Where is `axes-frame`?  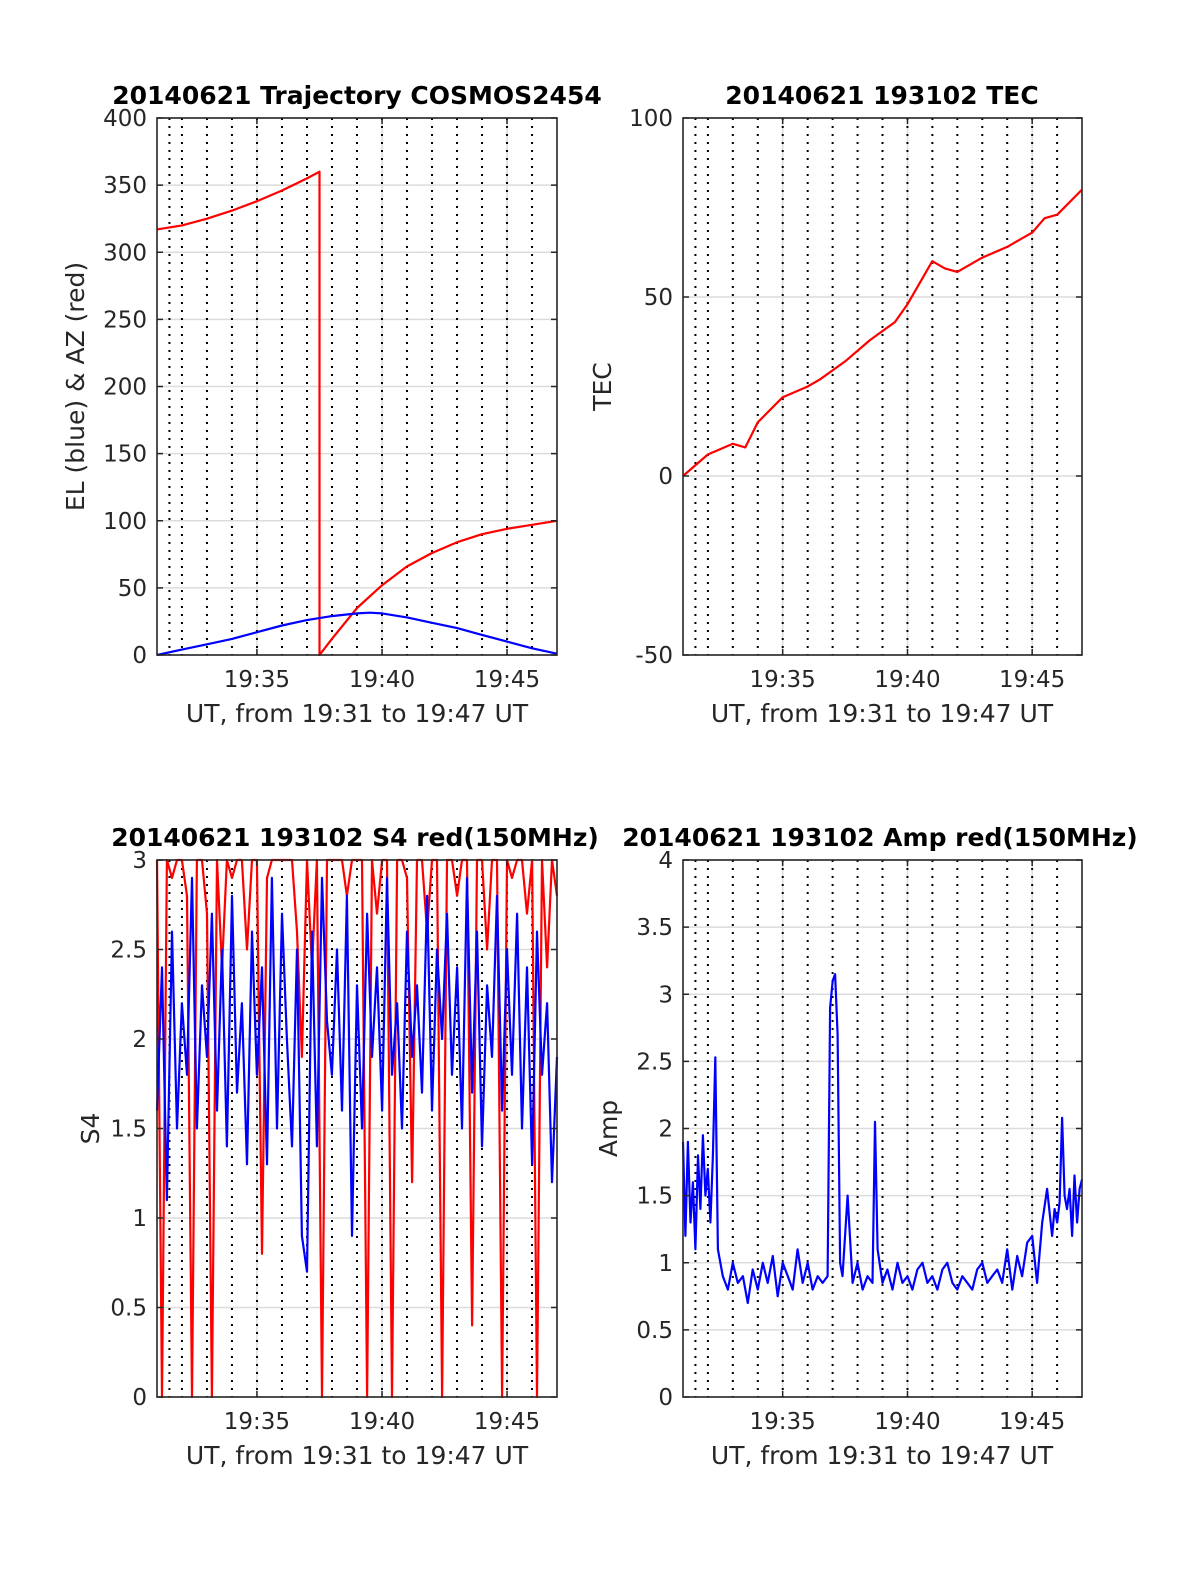 axes-frame is located at coordinates (882, 386).